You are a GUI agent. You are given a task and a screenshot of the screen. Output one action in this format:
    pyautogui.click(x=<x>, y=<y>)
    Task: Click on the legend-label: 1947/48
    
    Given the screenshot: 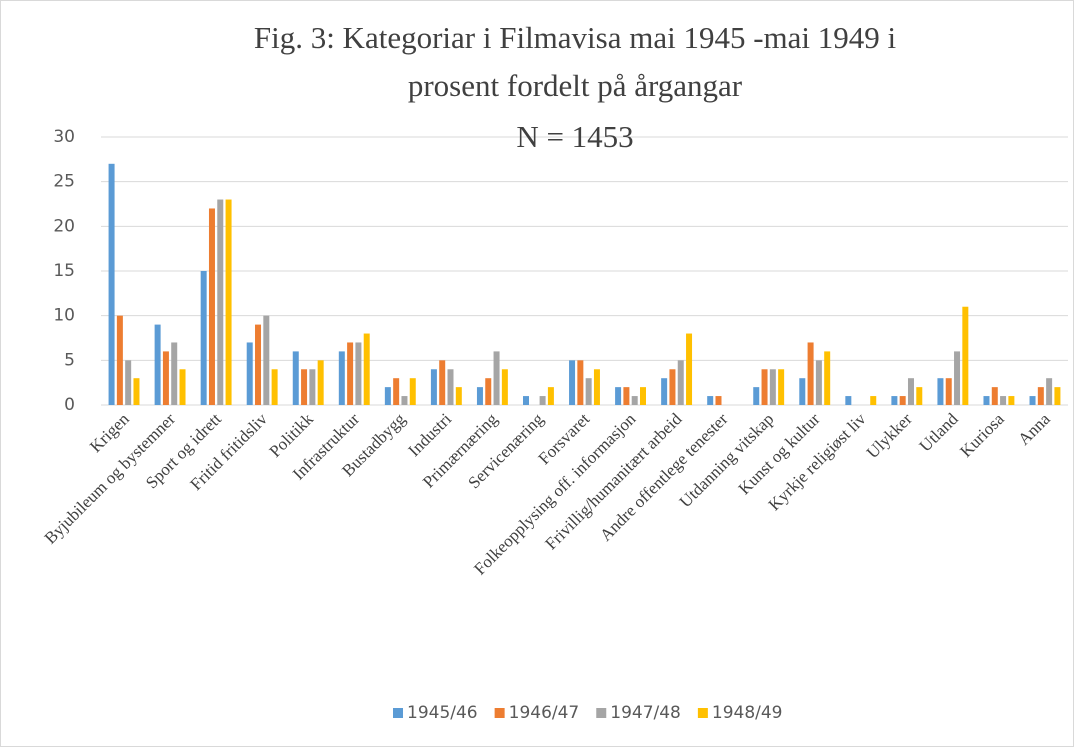 What is the action you would take?
    pyautogui.click(x=645, y=713)
    